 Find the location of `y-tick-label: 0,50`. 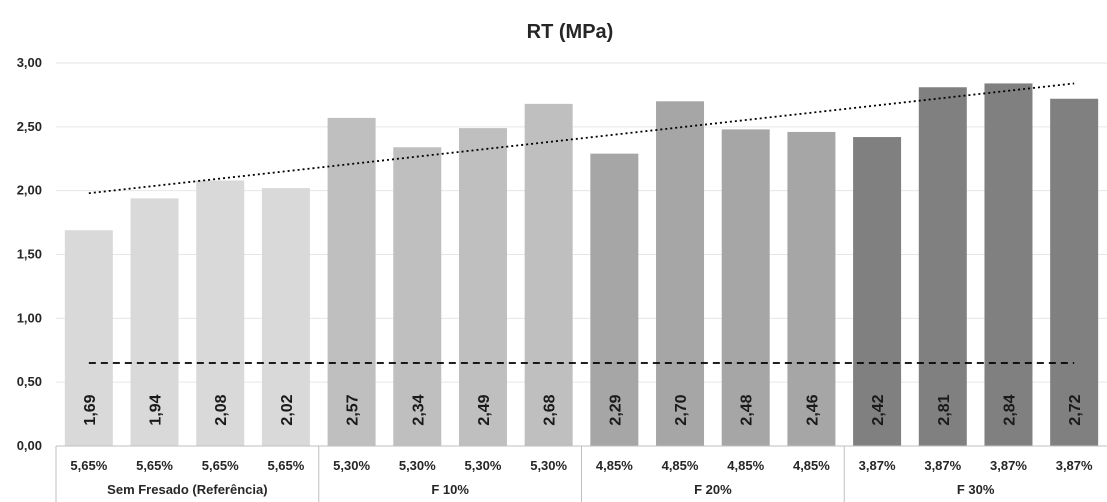

y-tick-label: 0,50 is located at coordinates (29, 381).